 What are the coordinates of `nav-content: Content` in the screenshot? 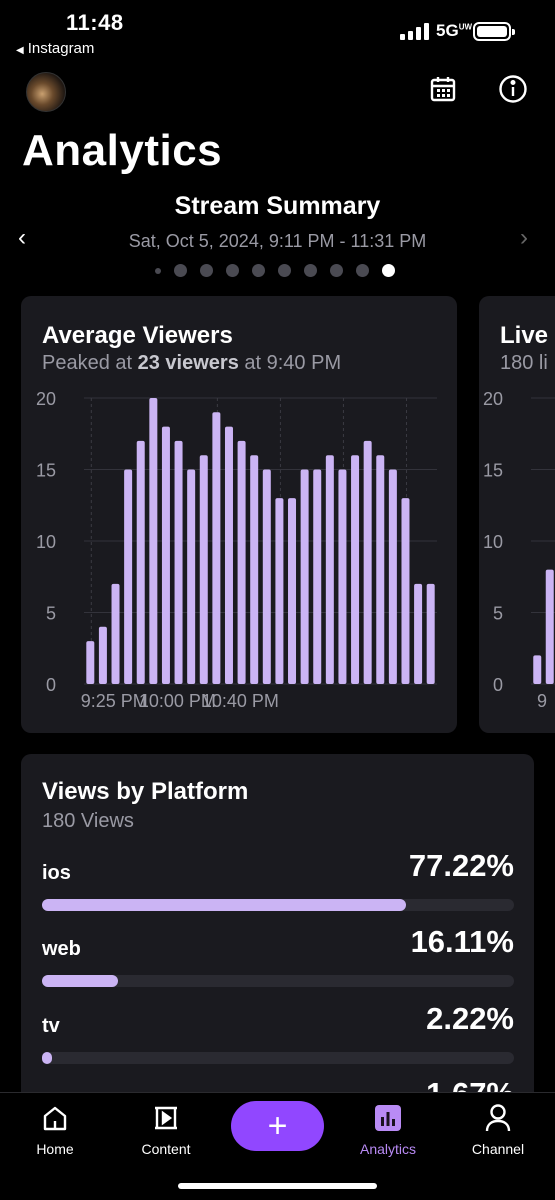 It's located at (166, 1130).